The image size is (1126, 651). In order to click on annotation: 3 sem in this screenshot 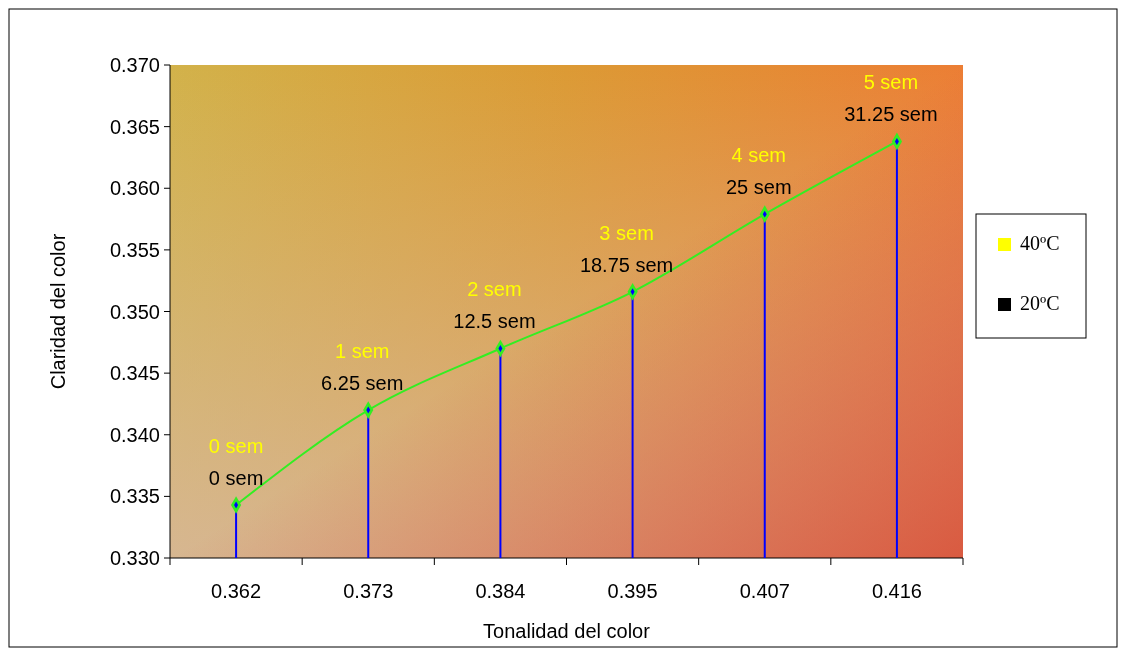, I will do `click(626, 232)`.